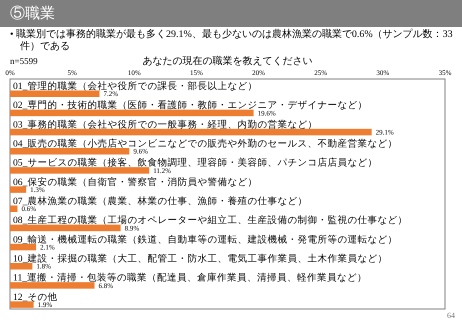 This screenshot has height=320, width=462. What do you see at coordinates (190, 105) in the screenshot?
I see `y-tick-label: 02_専門的・技術的職業（医師・看護師・教師・エンジニア・デザイナーなど）` at bounding box center [190, 105].